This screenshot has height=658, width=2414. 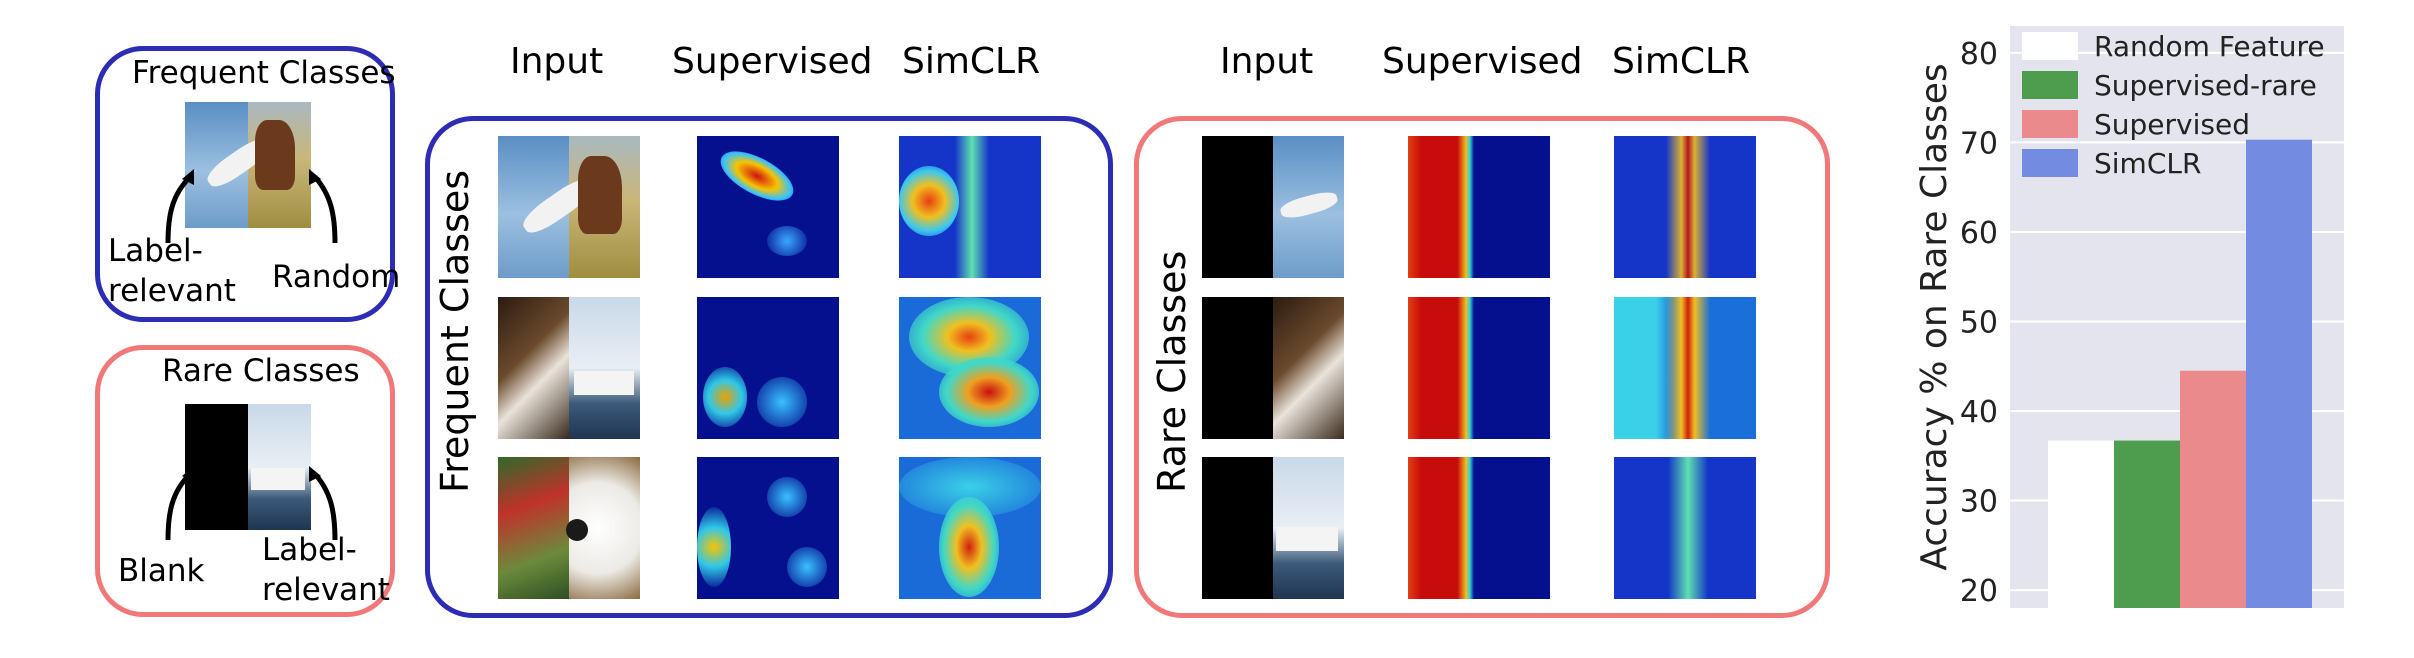 I want to click on bar-supervised, so click(x=2213, y=489).